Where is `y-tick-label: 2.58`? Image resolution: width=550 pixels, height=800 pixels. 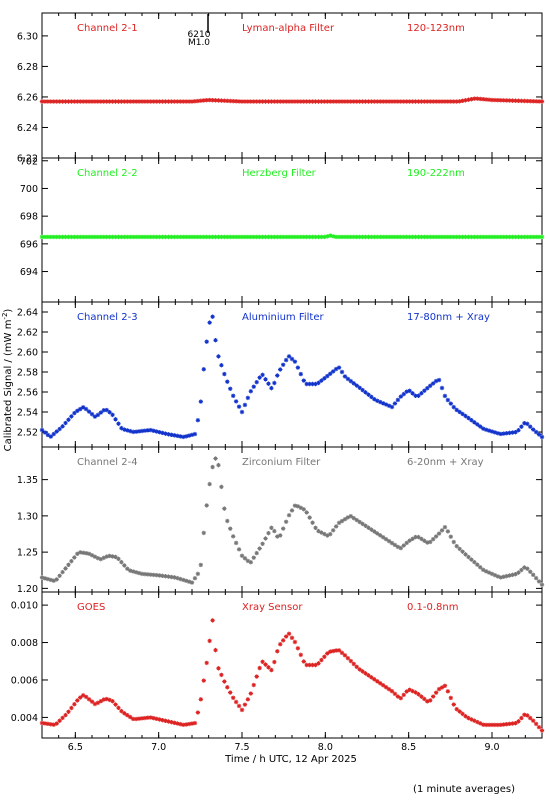 y-tick-label: 2.58 is located at coordinates (27, 373).